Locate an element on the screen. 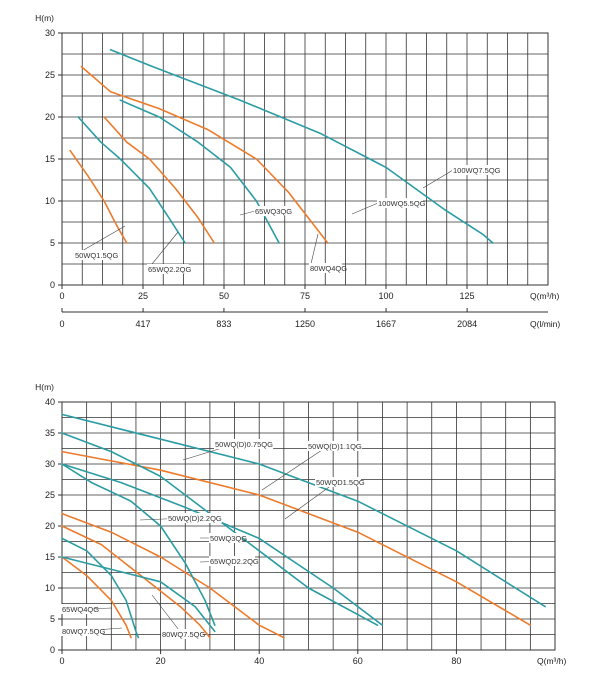 The image size is (600, 687). curve-label: 65WQ4QG is located at coordinates (80, 609).